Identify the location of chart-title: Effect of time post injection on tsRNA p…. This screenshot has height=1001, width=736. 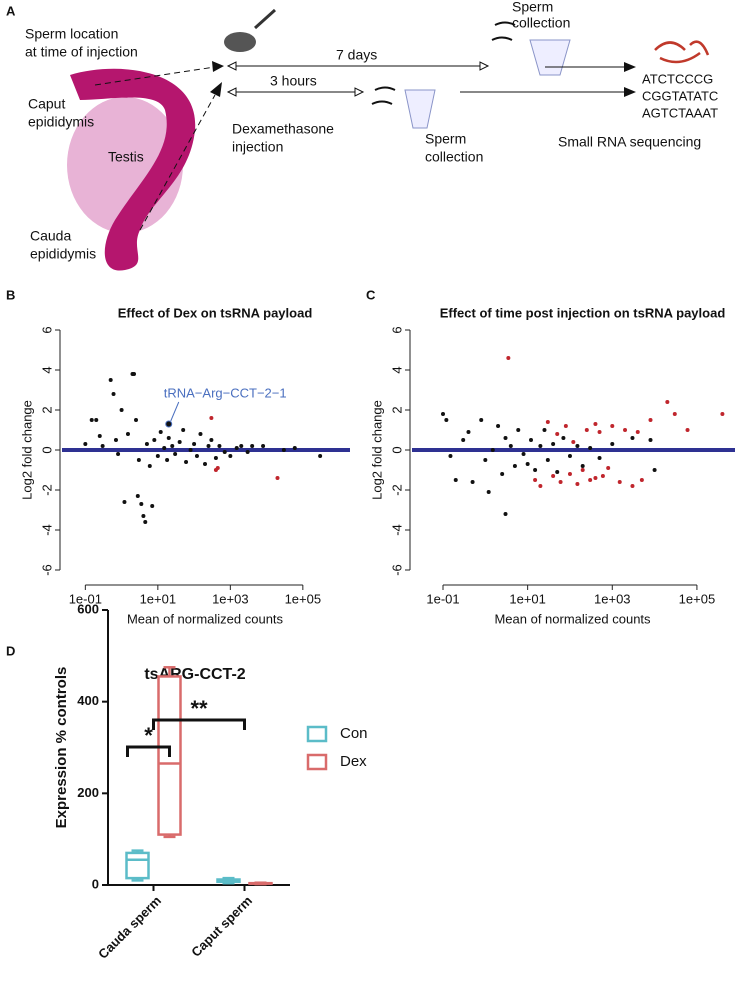
(583, 312).